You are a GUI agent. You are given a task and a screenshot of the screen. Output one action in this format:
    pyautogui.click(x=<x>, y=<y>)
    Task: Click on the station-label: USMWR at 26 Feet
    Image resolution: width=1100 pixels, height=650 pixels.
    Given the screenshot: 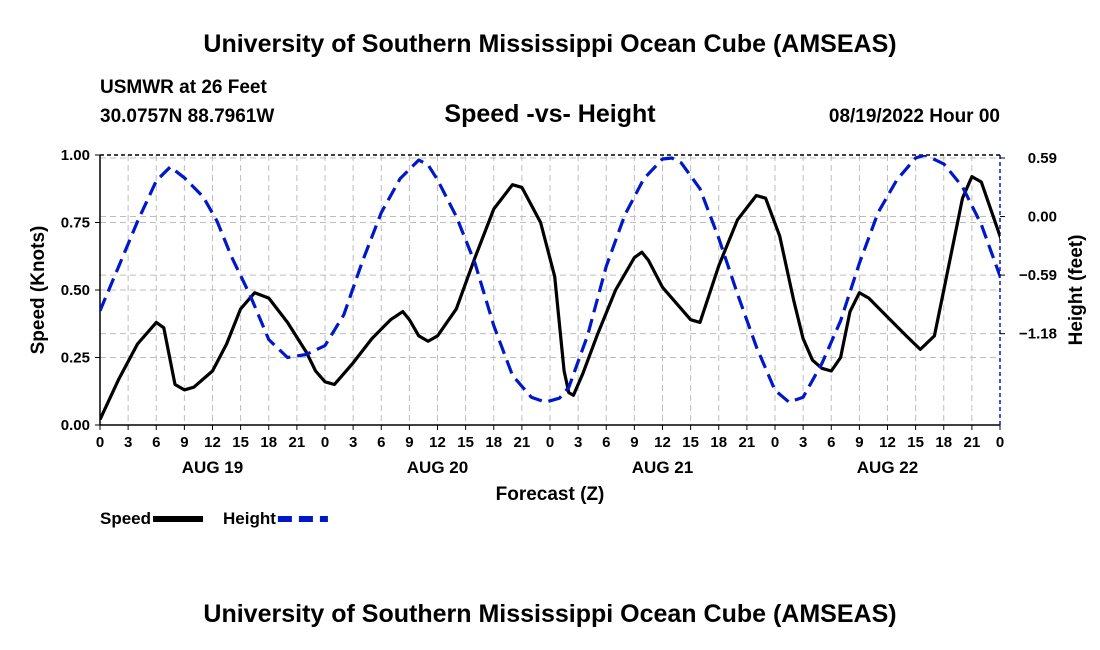 What is the action you would take?
    pyautogui.click(x=183, y=87)
    